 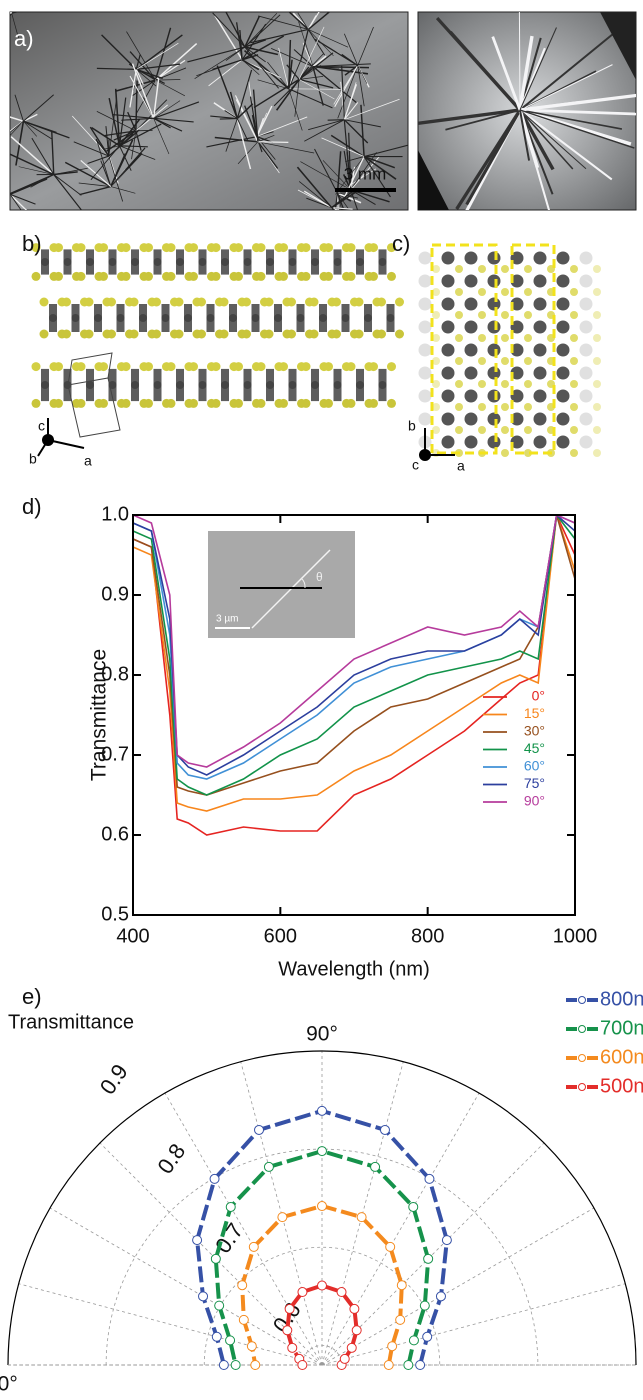 What do you see at coordinates (322, 1034) in the screenshot?
I see `theta-tick-label: 90°` at bounding box center [322, 1034].